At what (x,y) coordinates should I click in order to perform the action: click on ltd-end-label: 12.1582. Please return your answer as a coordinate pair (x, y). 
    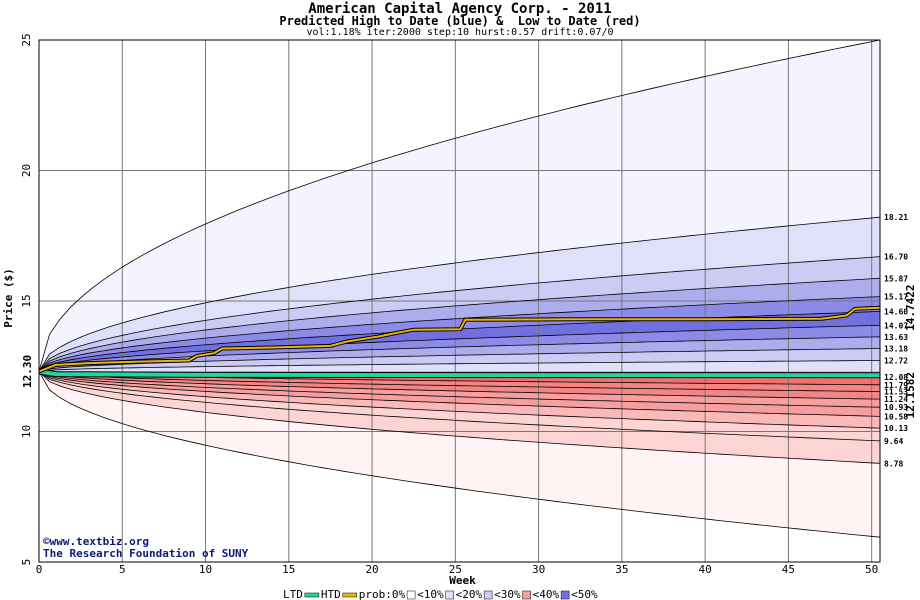
    Looking at the image, I should click on (910, 395).